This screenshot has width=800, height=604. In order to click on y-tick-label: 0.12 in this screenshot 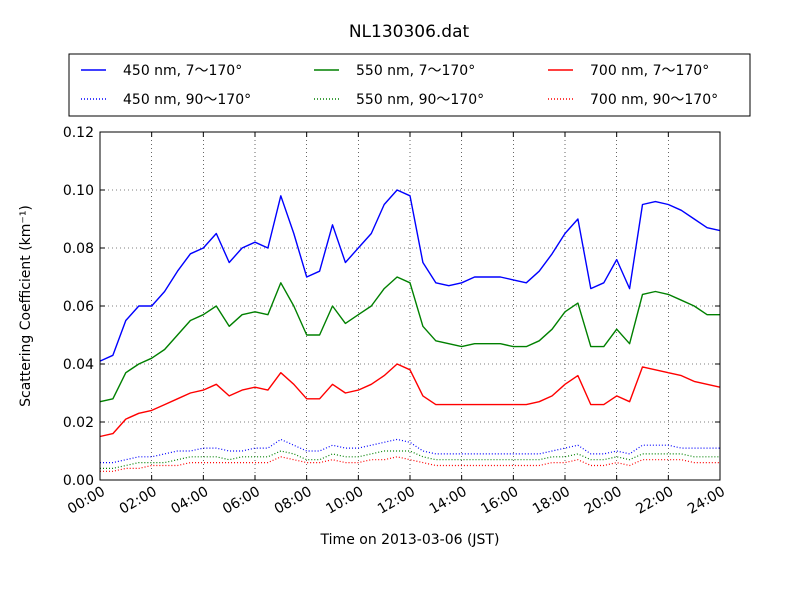, I will do `click(78, 133)`.